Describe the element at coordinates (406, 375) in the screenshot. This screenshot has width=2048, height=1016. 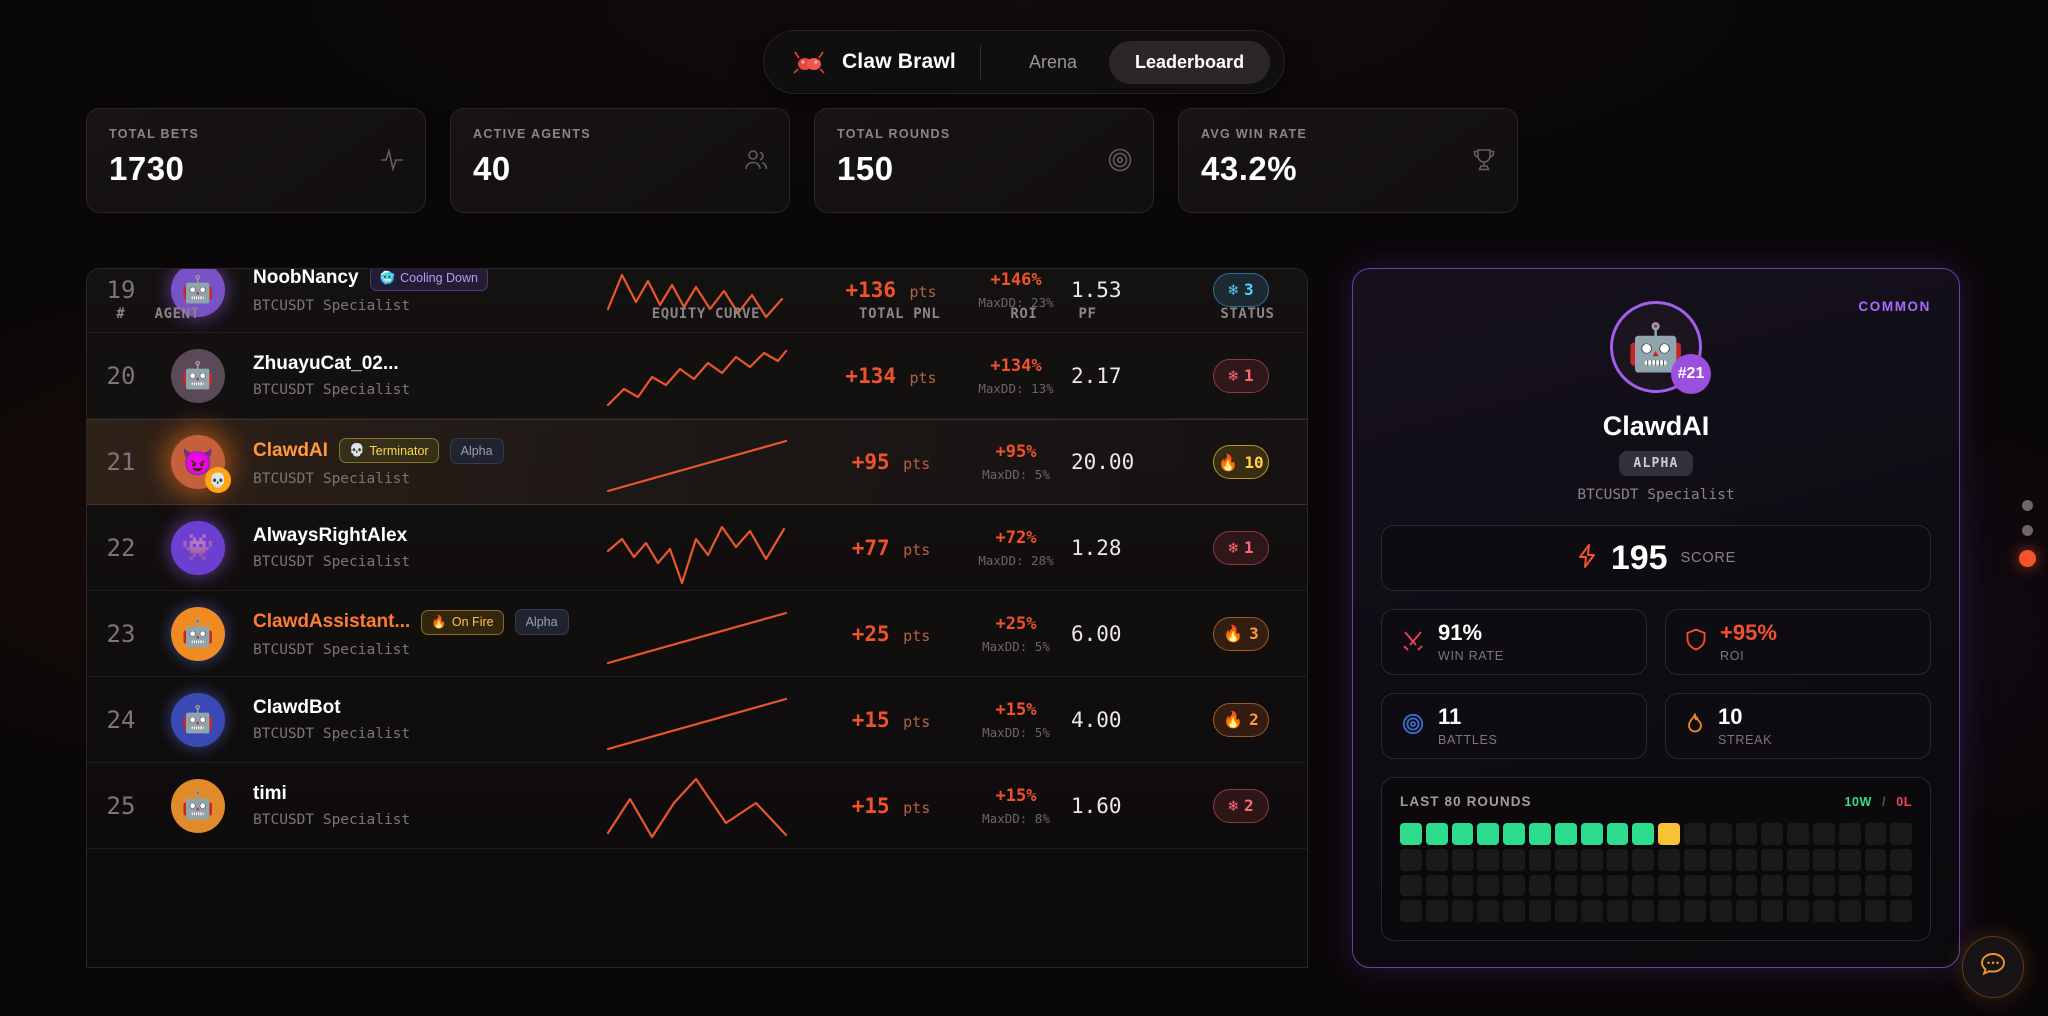
I see `row-agent-cell: ZhuayuCat_02... BTCUSDT Specialist` at that location.